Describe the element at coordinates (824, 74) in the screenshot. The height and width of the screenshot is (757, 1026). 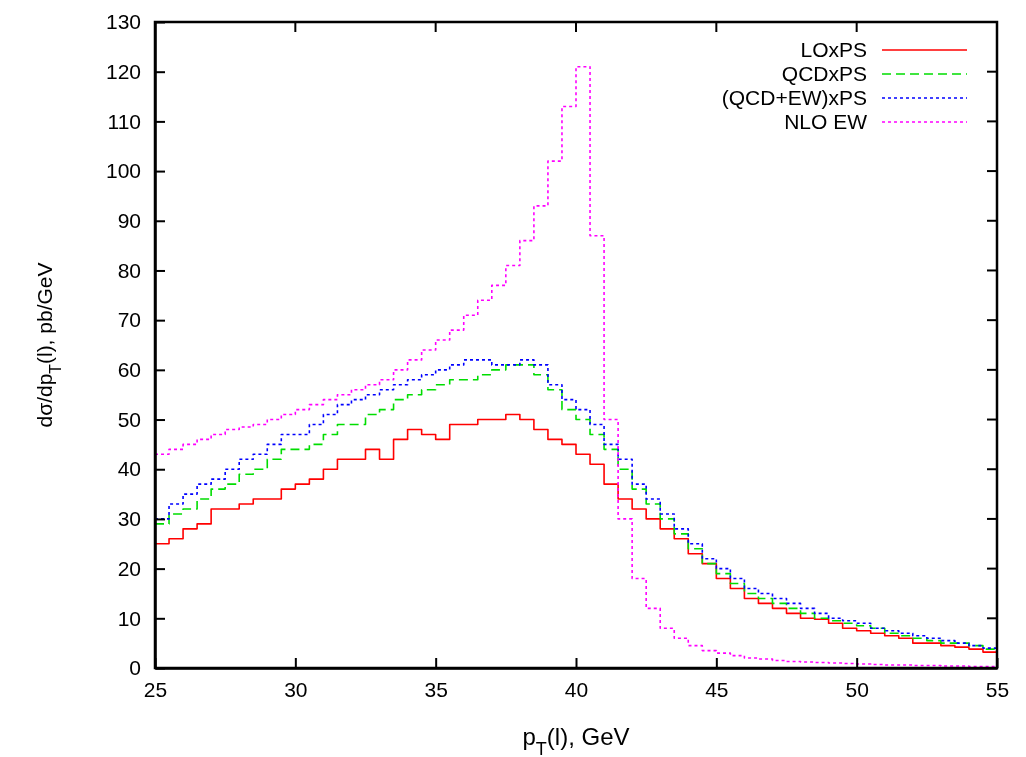
I see `legend-label: QCDxPS` at that location.